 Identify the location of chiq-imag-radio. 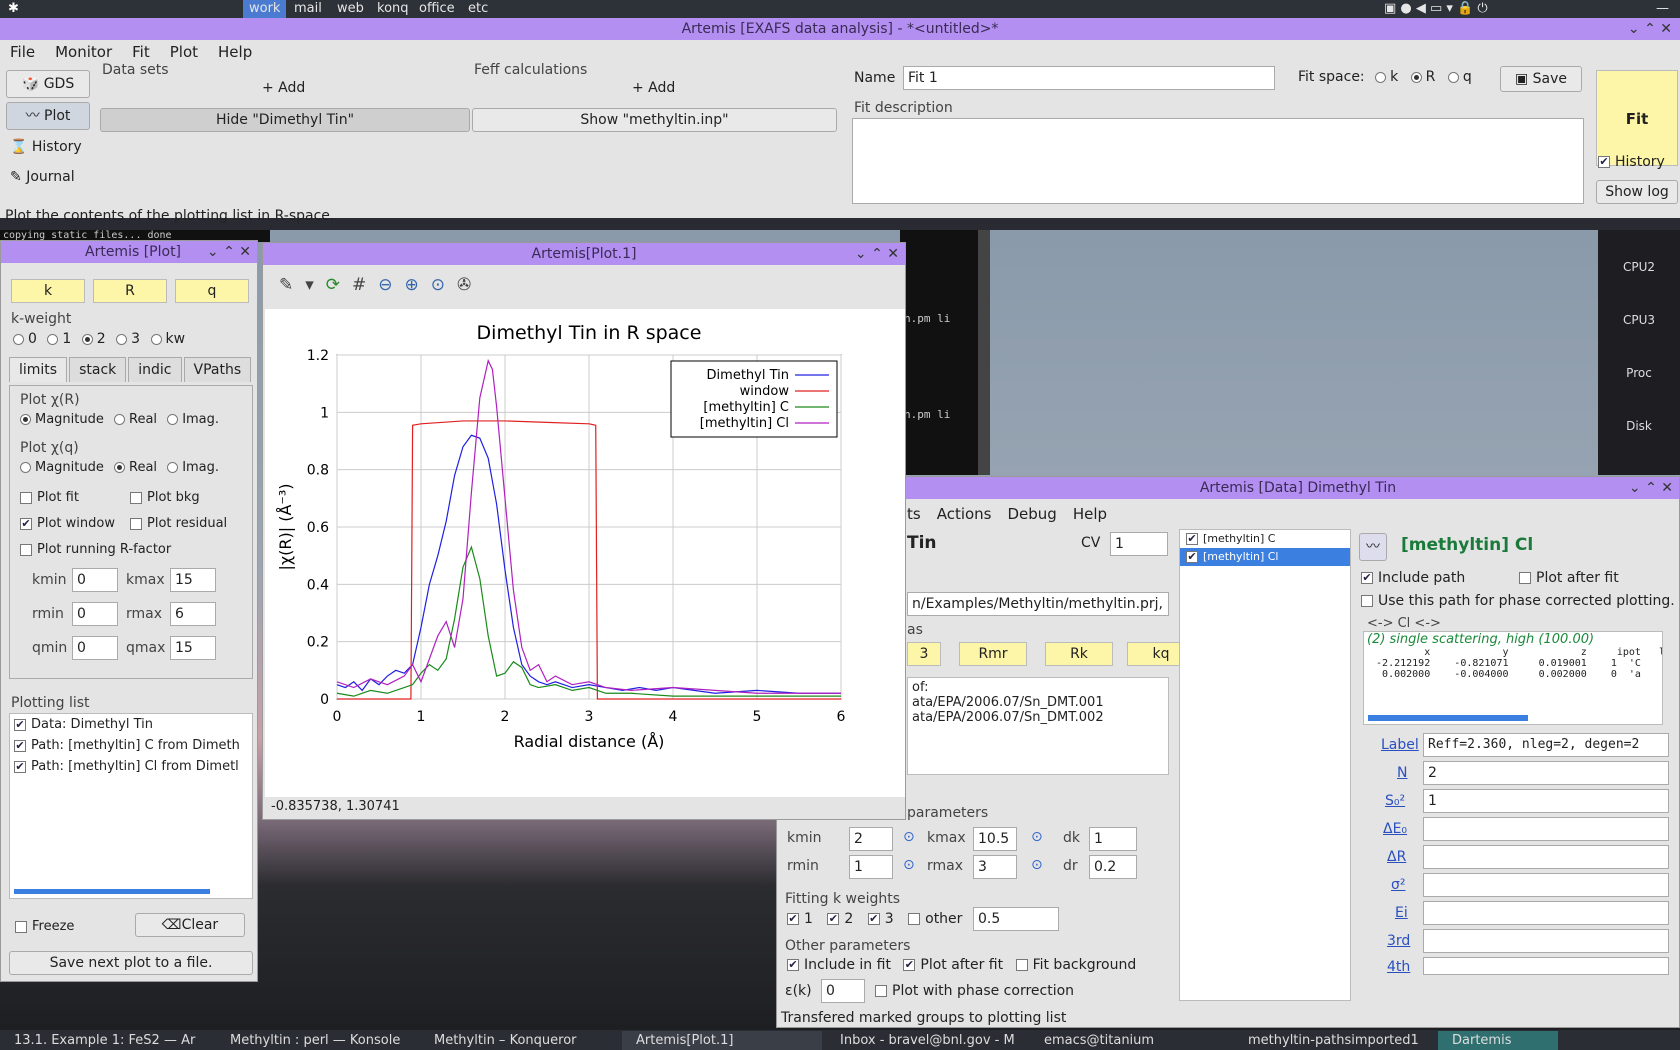
(173, 467).